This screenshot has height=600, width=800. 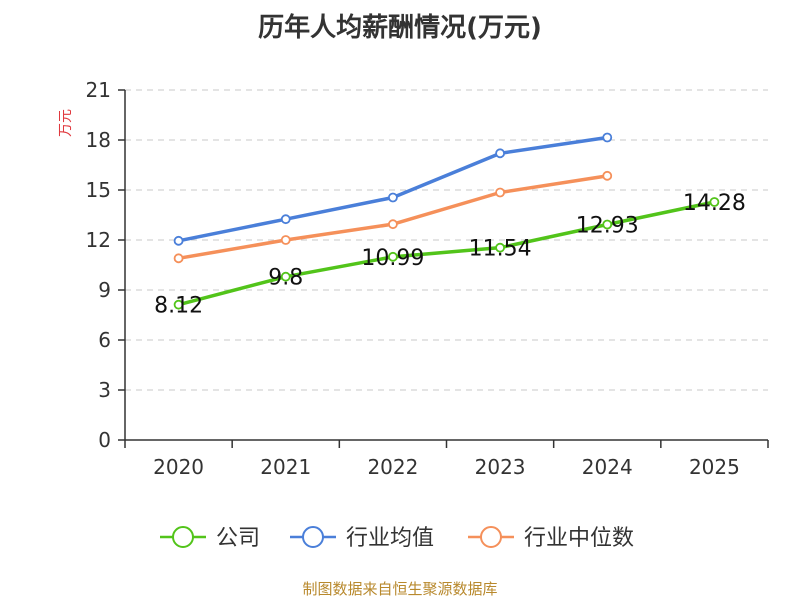 I want to click on x-tick-label: 2022, so click(x=392, y=467).